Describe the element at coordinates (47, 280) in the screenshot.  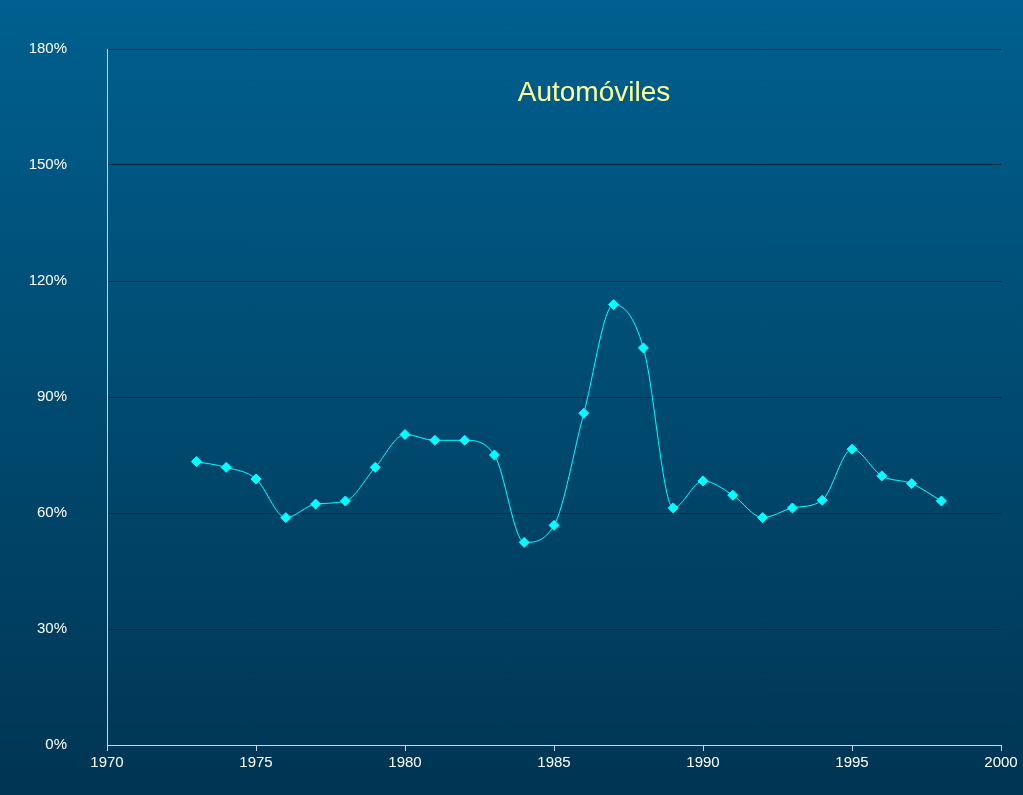
I see `y-tick-label: 120%` at that location.